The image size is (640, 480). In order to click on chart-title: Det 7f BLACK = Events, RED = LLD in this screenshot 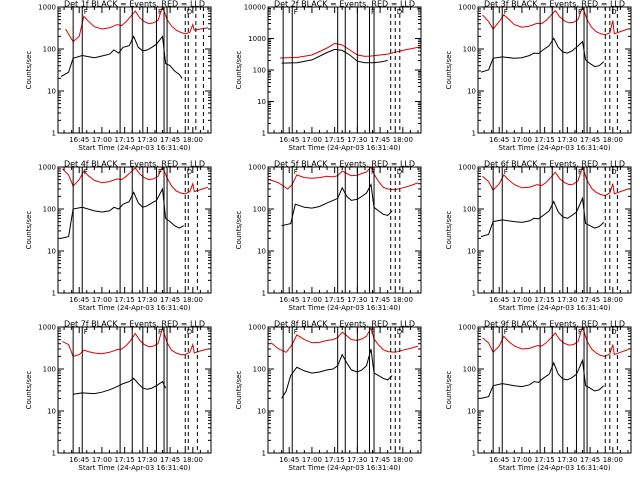, I will do `click(134, 324)`.